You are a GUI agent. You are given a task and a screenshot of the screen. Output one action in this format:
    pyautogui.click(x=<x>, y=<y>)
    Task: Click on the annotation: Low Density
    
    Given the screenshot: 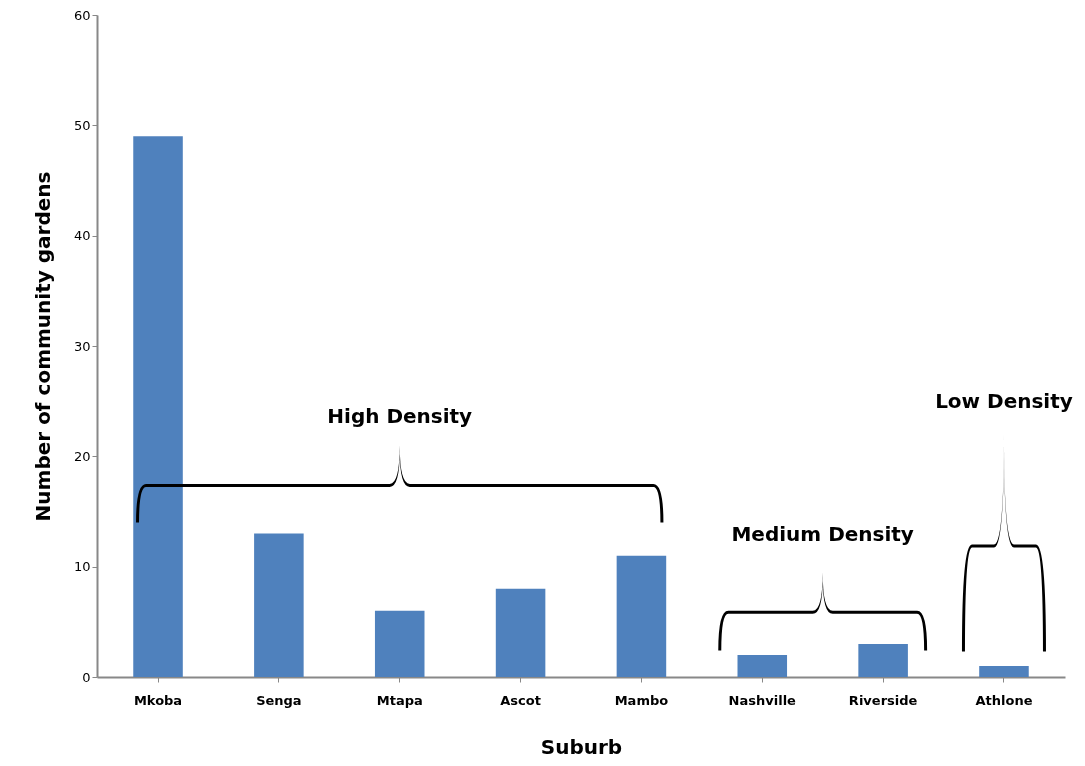 What is the action you would take?
    pyautogui.click(x=1004, y=400)
    